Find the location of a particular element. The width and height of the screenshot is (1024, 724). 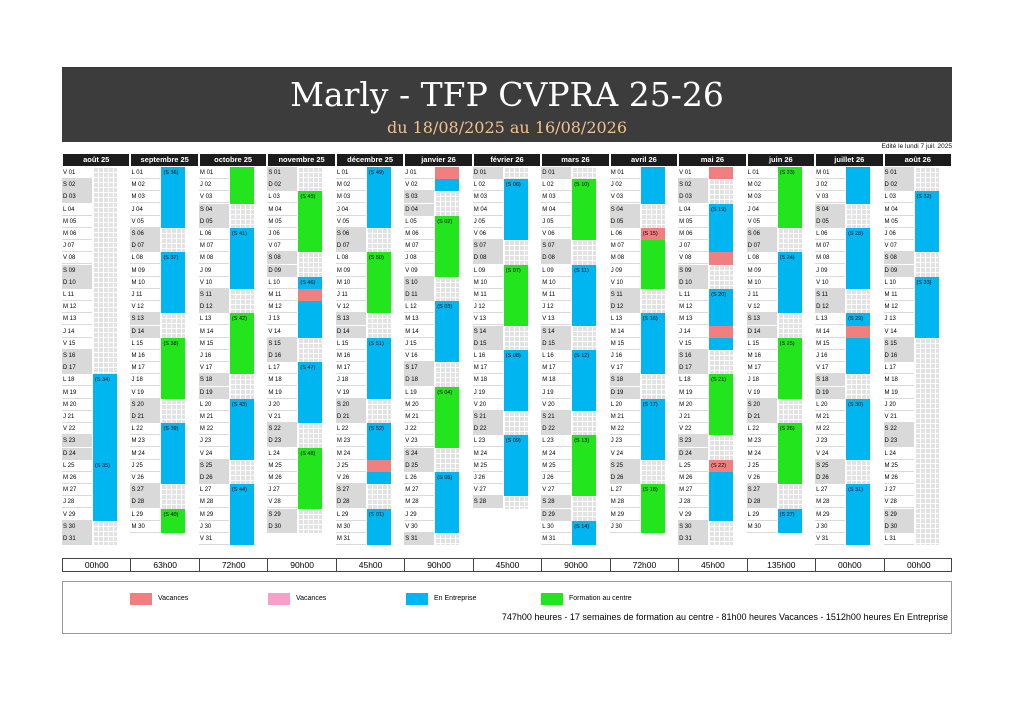

day-label: D 14 is located at coordinates (145, 331).